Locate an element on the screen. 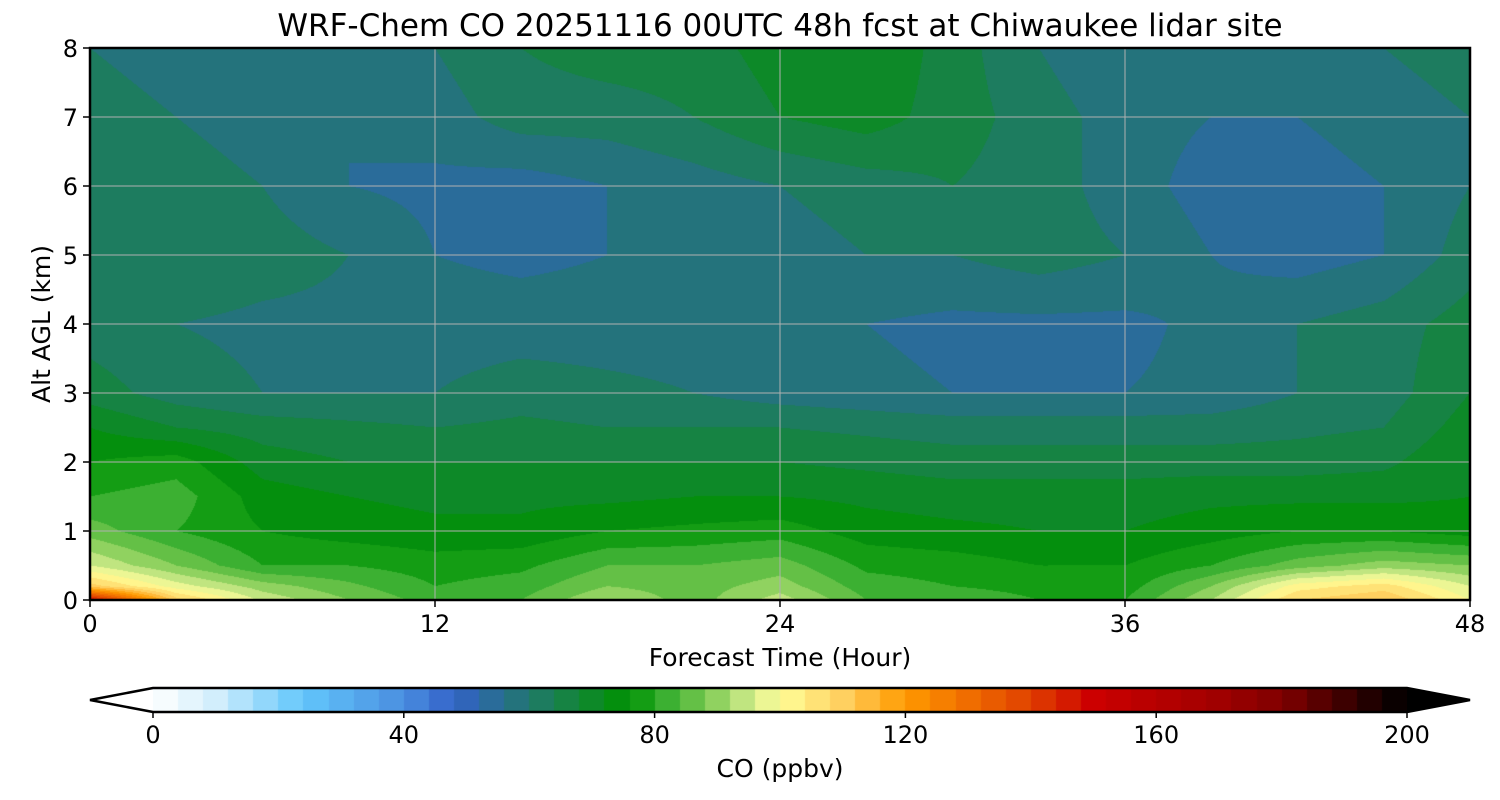  x-axis-label: Forecast Time (Hour) is located at coordinates (780, 657).